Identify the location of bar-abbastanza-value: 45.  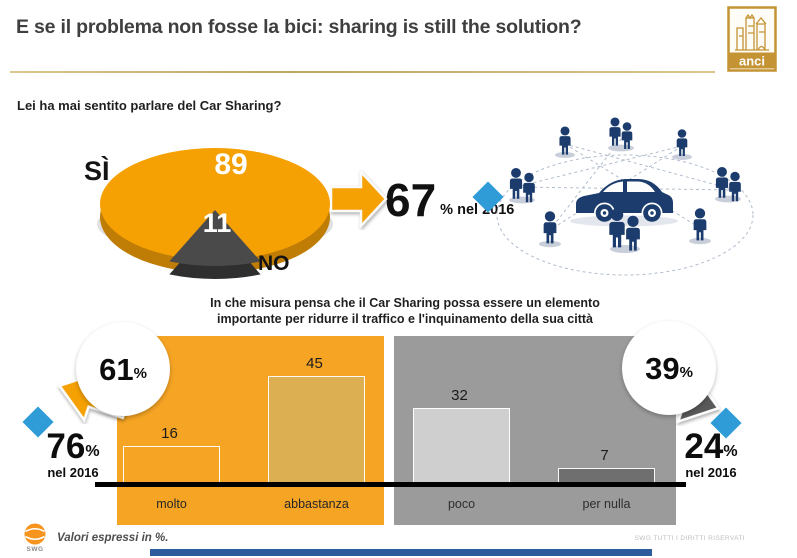
(314, 363).